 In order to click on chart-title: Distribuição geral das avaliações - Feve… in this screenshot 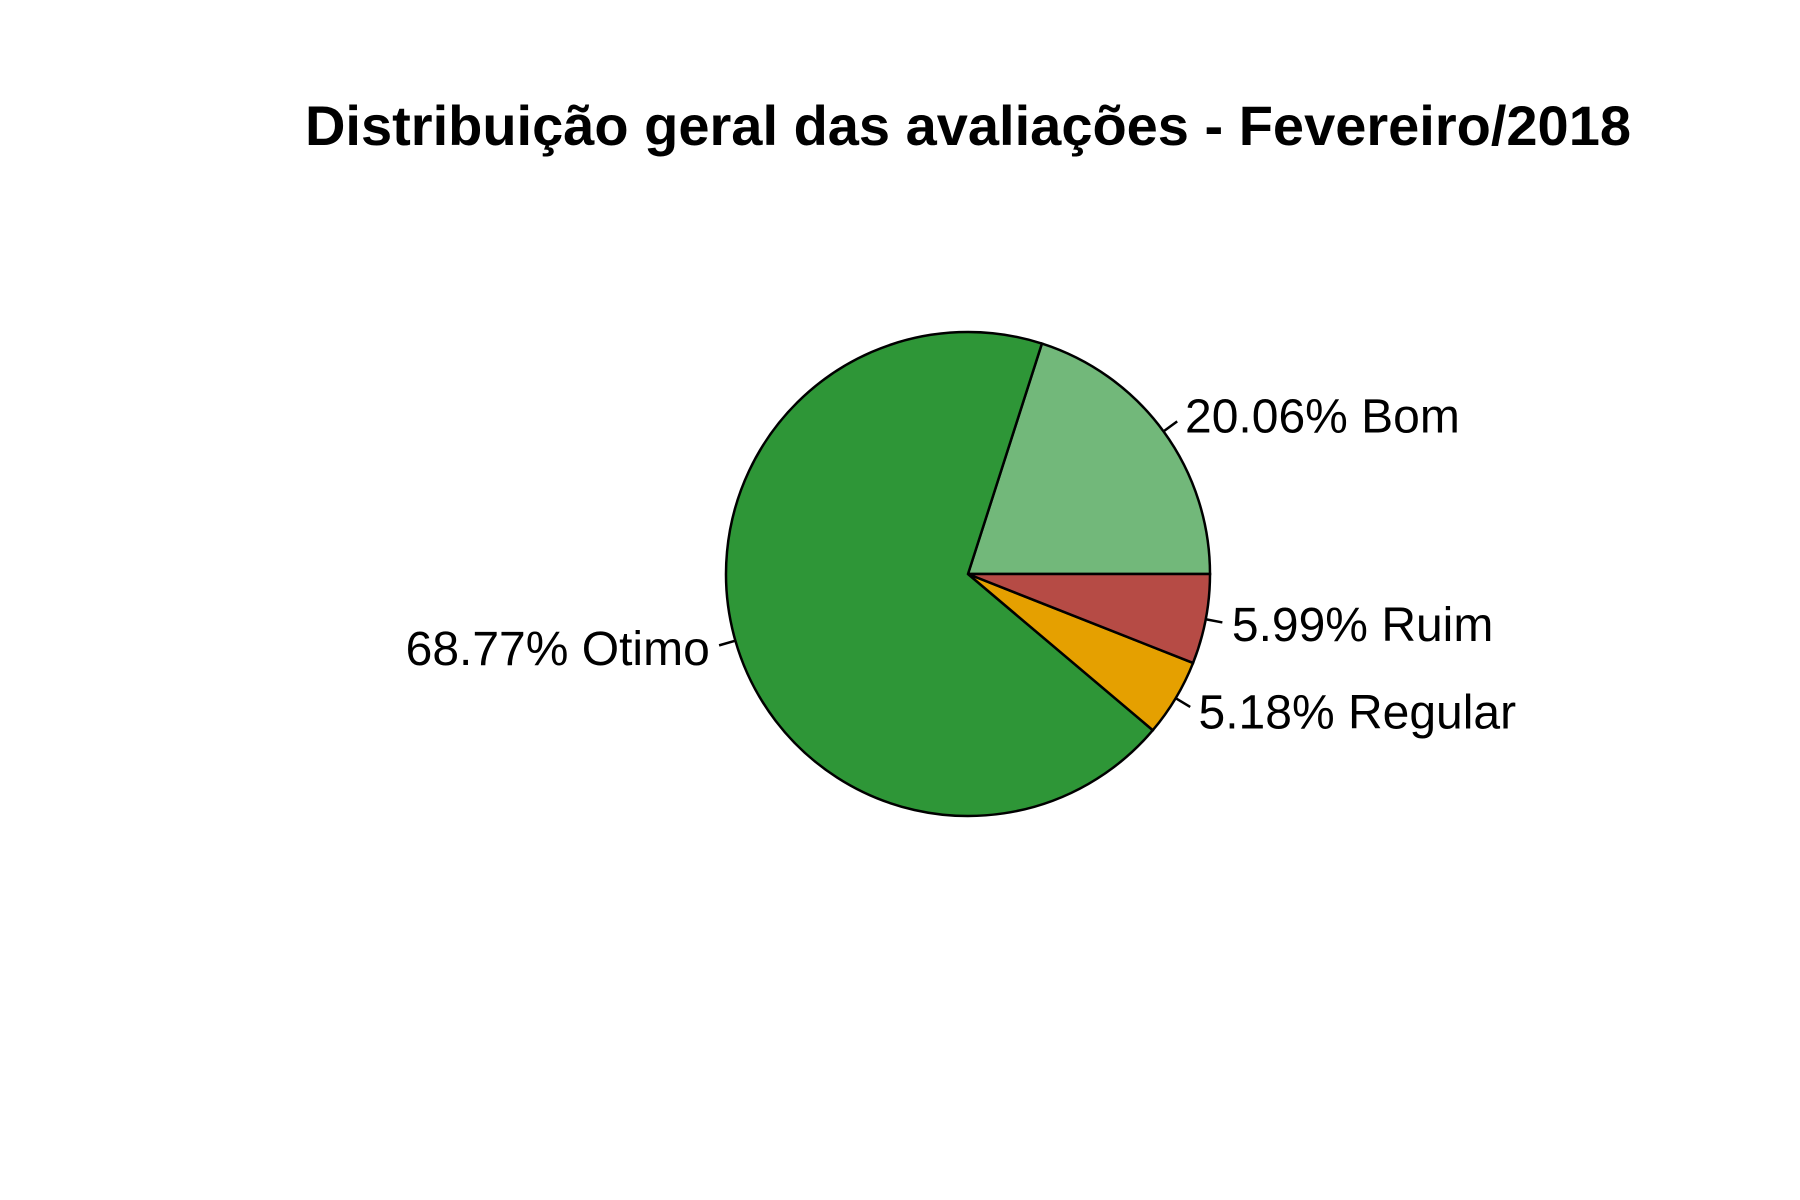, I will do `click(968, 125)`.